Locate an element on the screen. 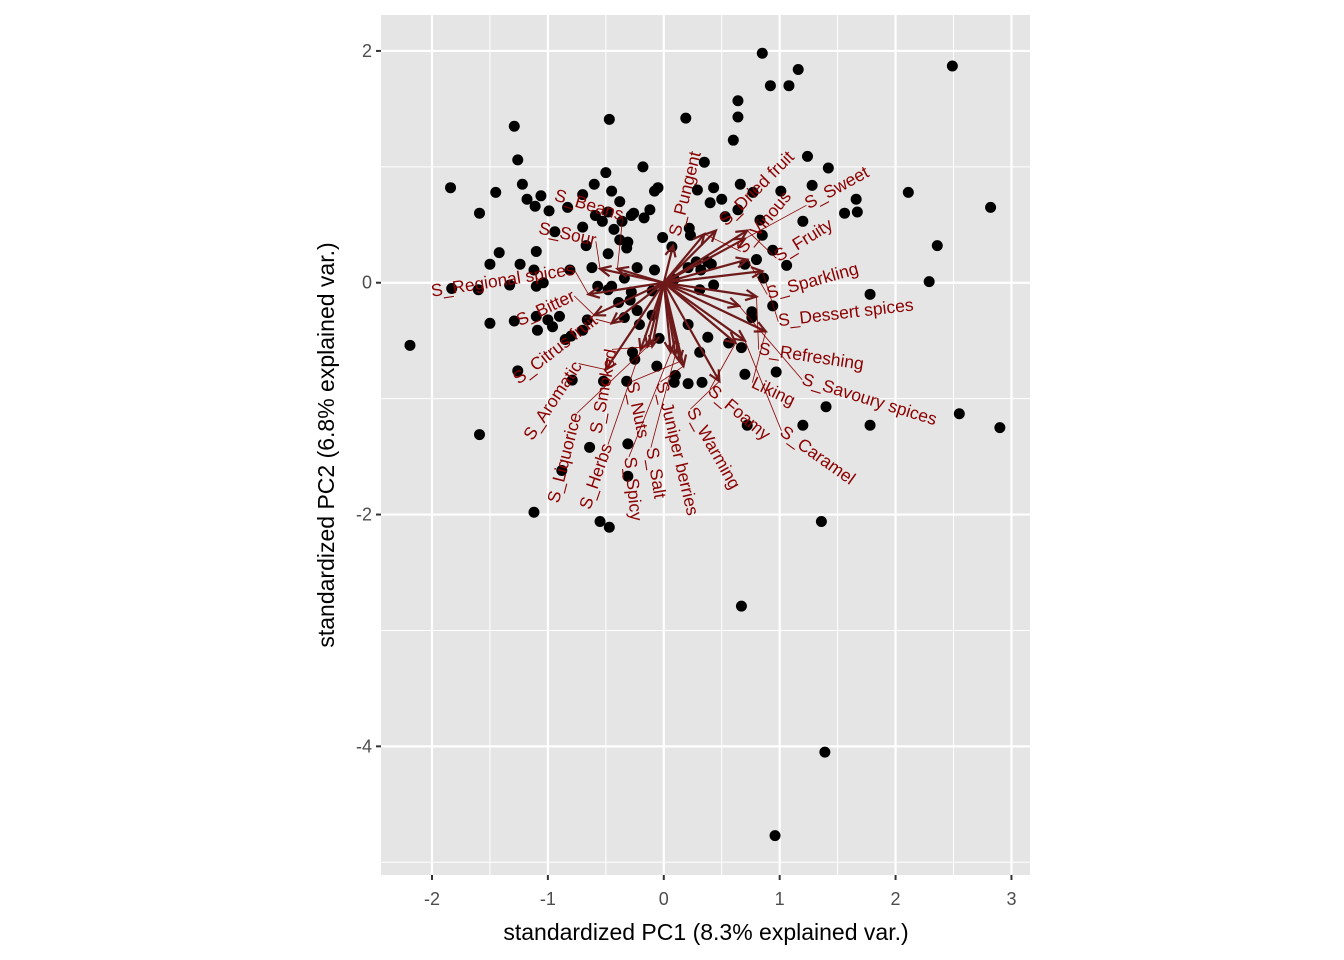 The height and width of the screenshot is (960, 1344). x-tick-label: -1 is located at coordinates (548, 899).